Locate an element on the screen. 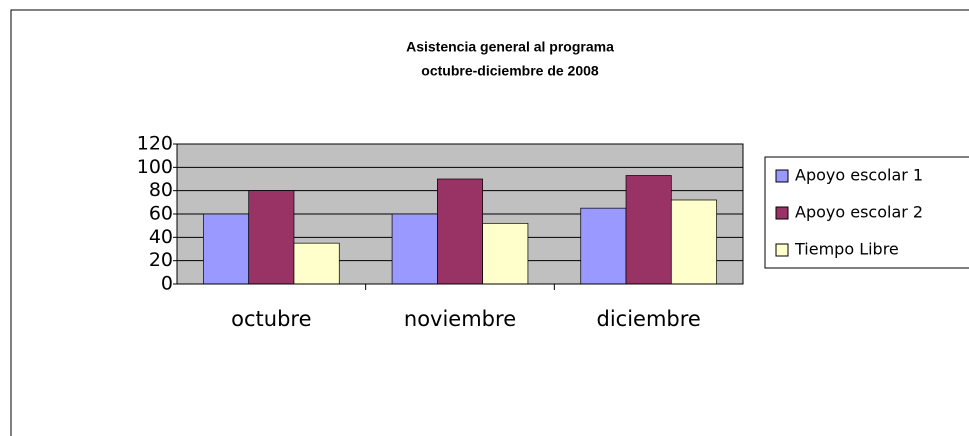 The image size is (969, 436). legend is located at coordinates (866, 212).